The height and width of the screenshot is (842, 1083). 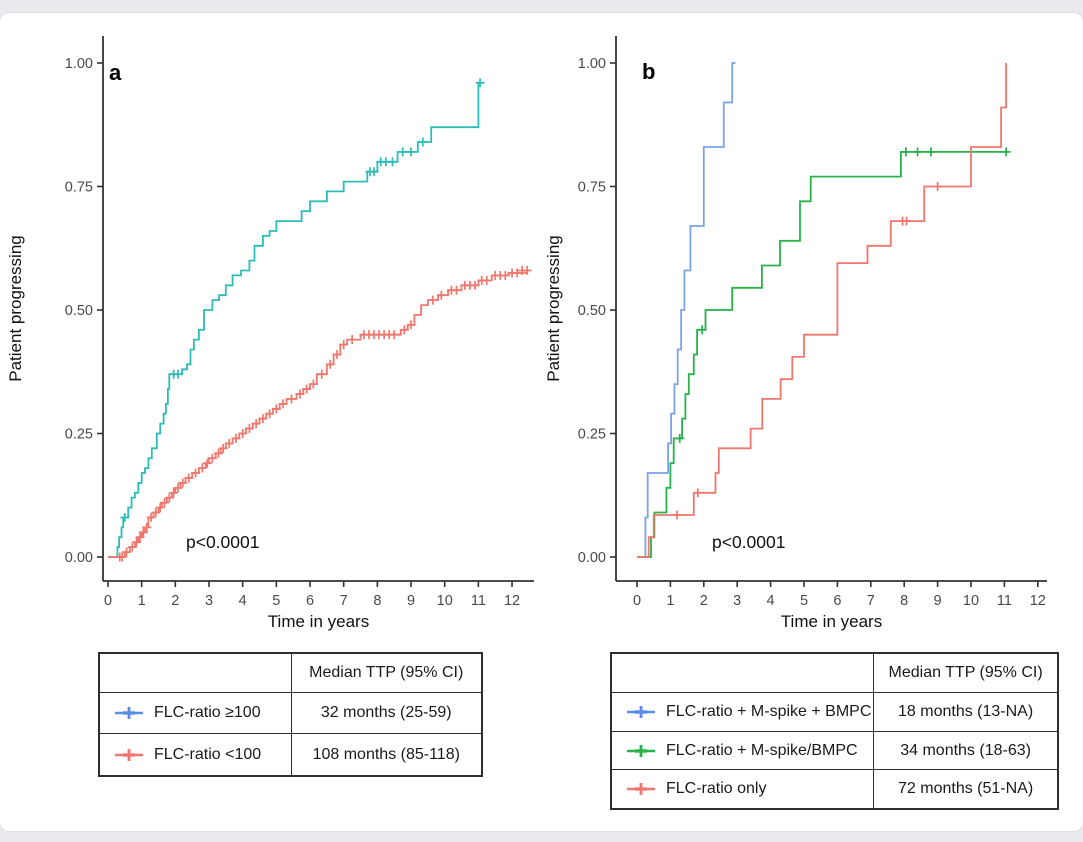 What do you see at coordinates (641, 750) in the screenshot?
I see `legend-key-flc-mspike-or-bmpc-icon` at bounding box center [641, 750].